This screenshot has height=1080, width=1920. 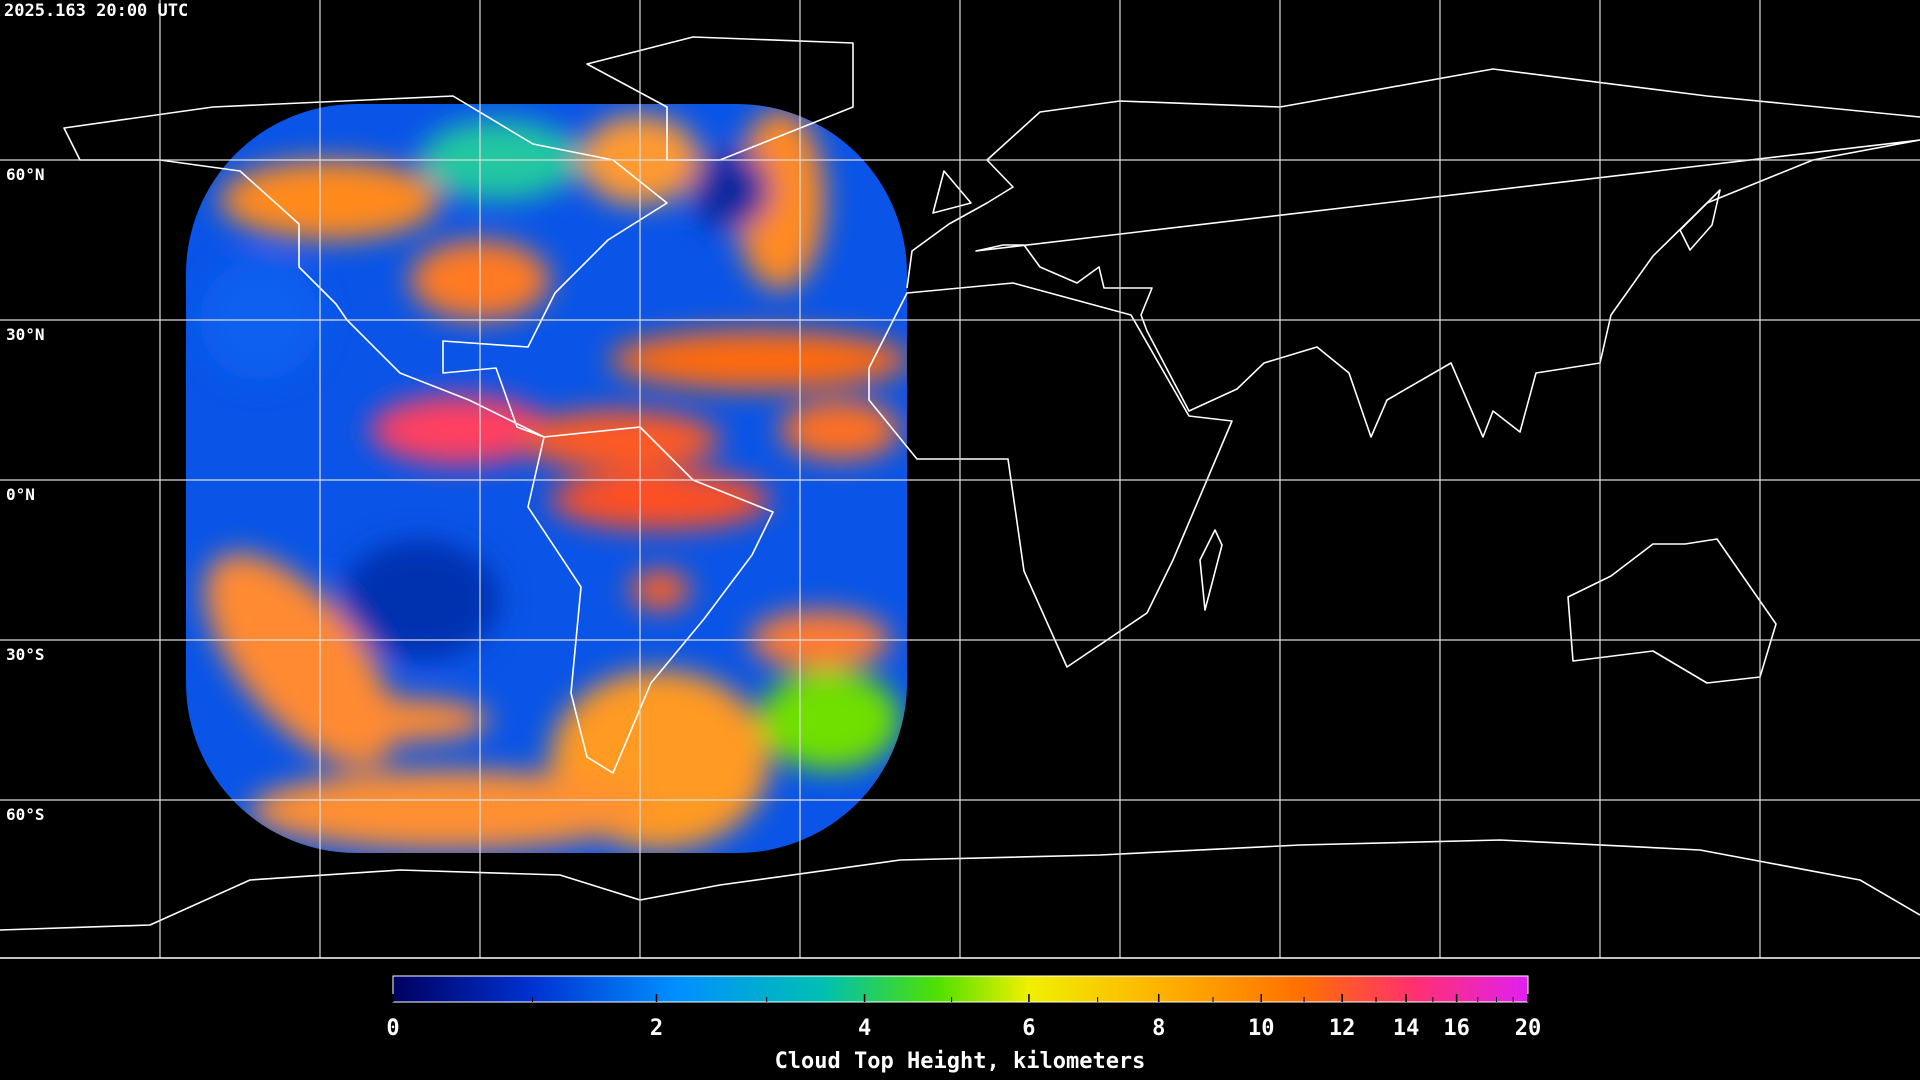 What do you see at coordinates (25, 654) in the screenshot?
I see `latitude-label: 30°S` at bounding box center [25, 654].